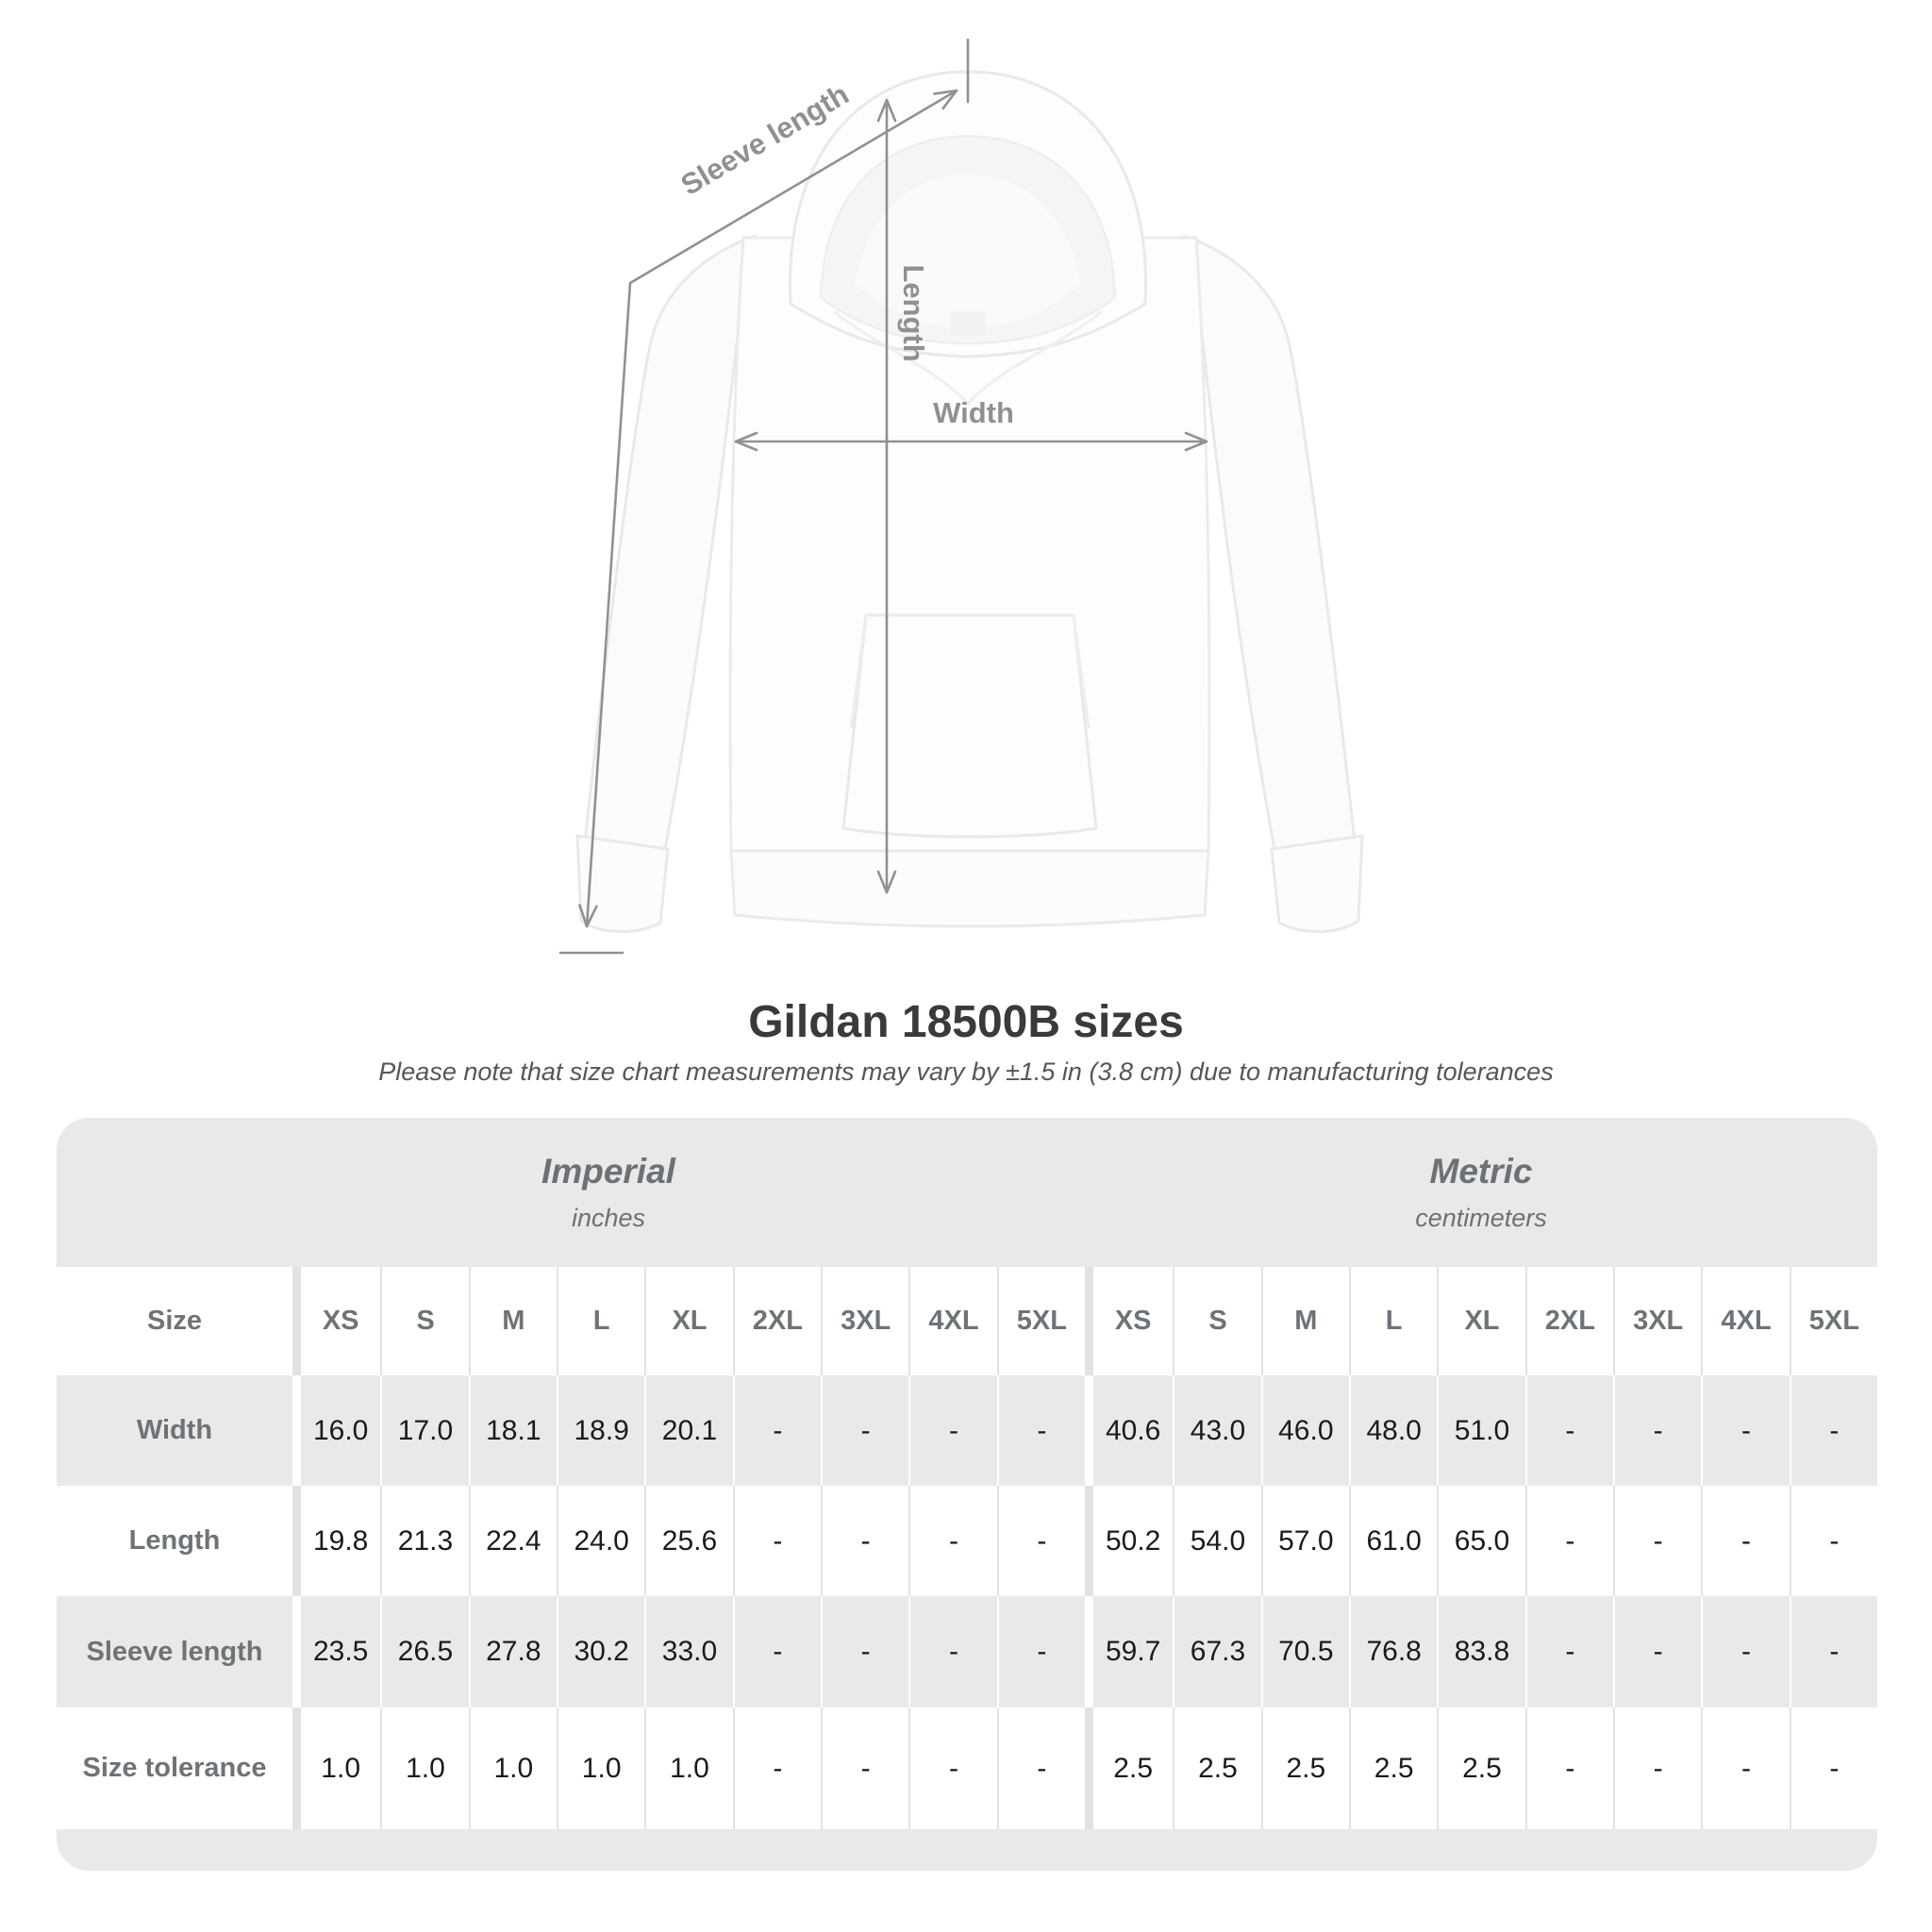 This screenshot has width=1932, height=1932. Describe the element at coordinates (1217, 1652) in the screenshot. I see `value-cell: 67.3` at that location.